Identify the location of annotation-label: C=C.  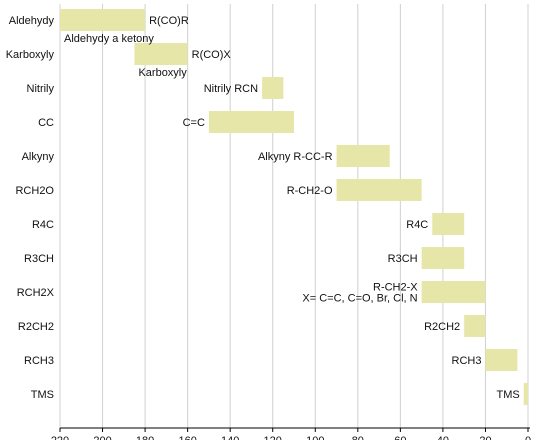
(194, 123).